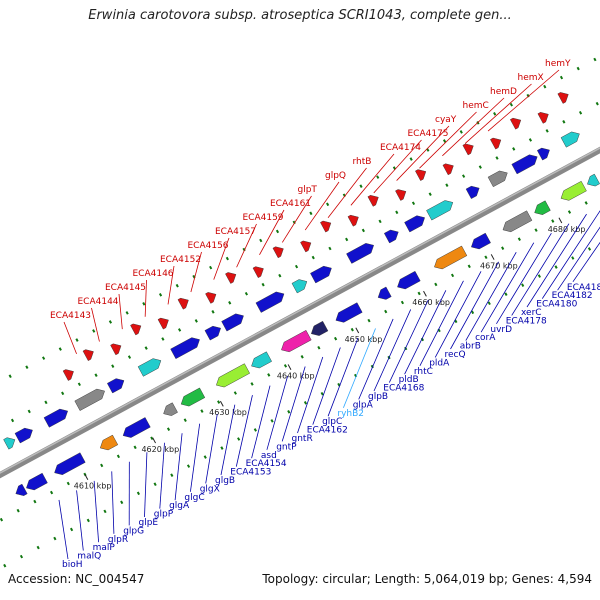 The width and height of the screenshot is (600, 600). What do you see at coordinates (378, 397) in the screenshot?
I see `gene-label-bottom: glpB` at bounding box center [378, 397].